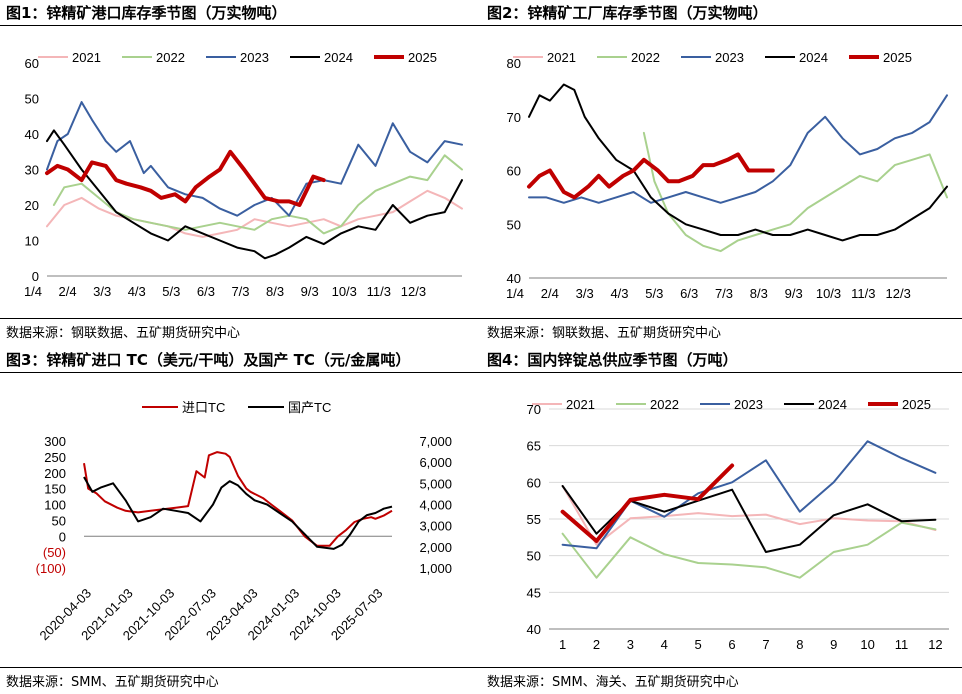 The image size is (962, 694). What do you see at coordinates (585, 293) in the screenshot?
I see `x-tick-label: 3/3` at bounding box center [585, 293].